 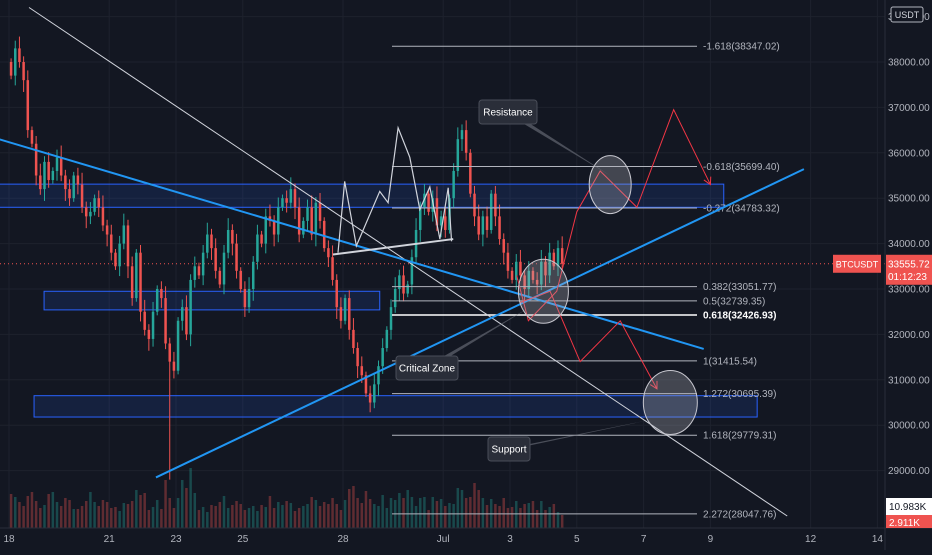 I want to click on fib-level-label: -0.618(35699.40), so click(x=741, y=167).